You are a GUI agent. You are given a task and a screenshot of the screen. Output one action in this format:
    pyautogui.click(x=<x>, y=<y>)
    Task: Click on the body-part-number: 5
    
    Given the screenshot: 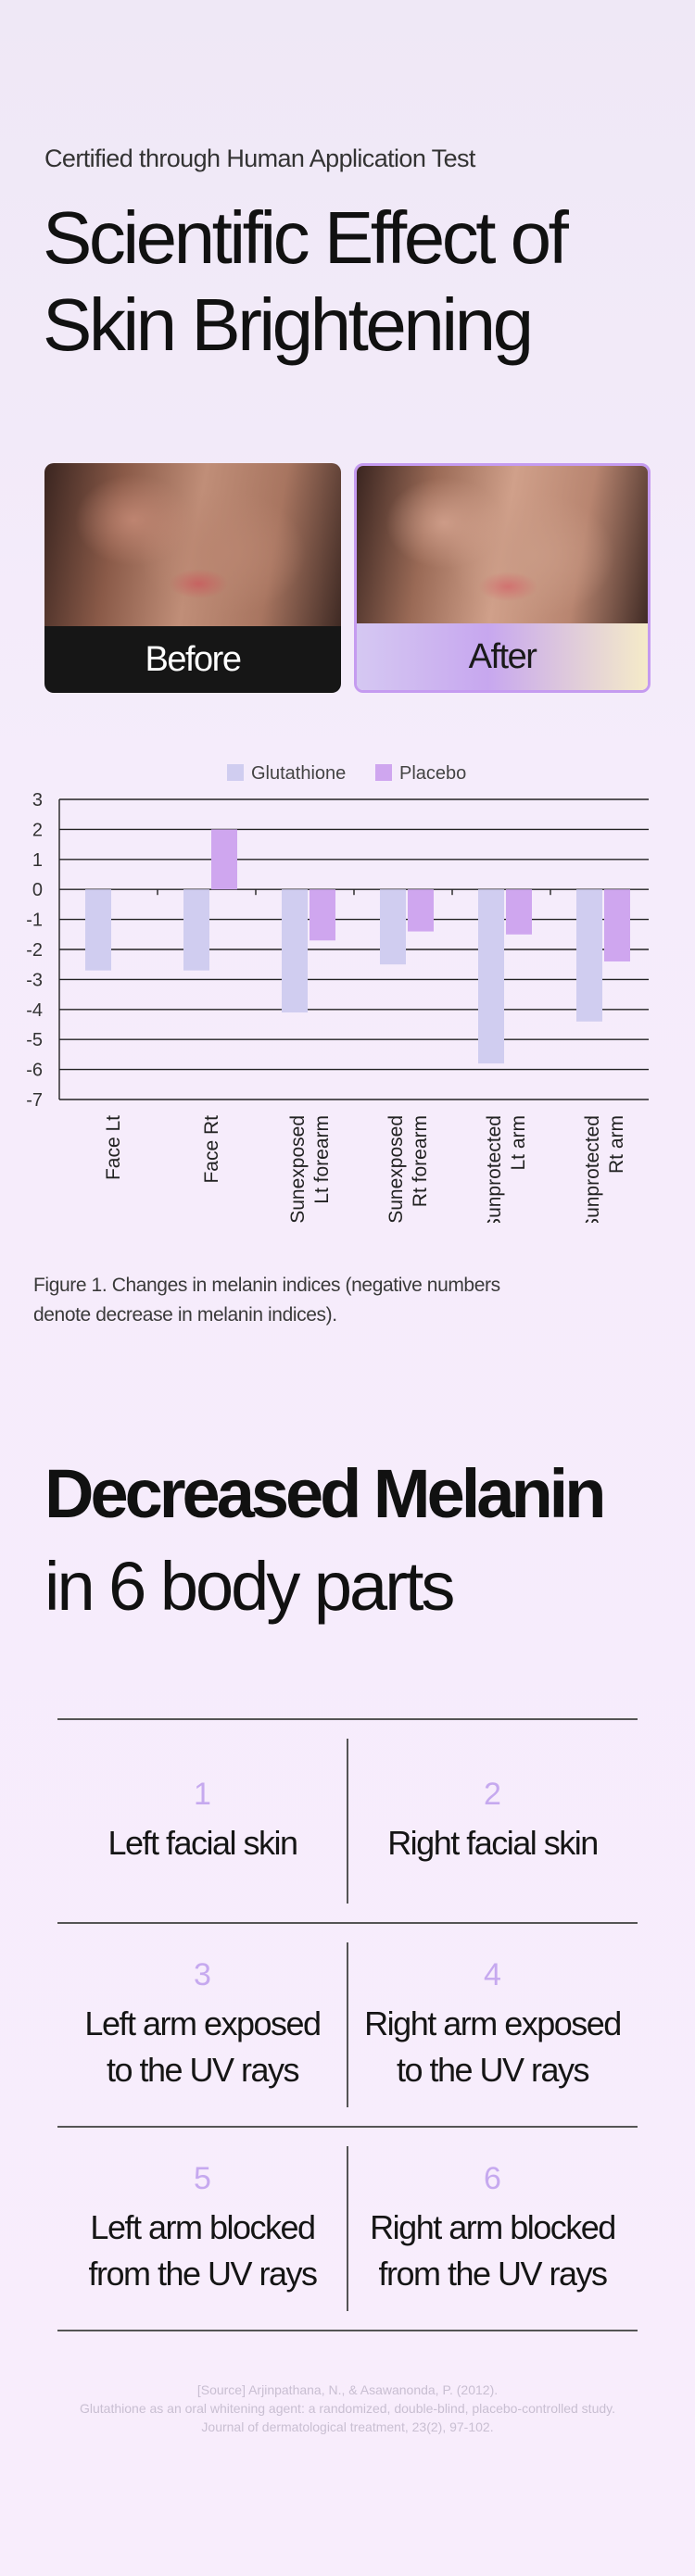 What is the action you would take?
    pyautogui.click(x=202, y=2178)
    